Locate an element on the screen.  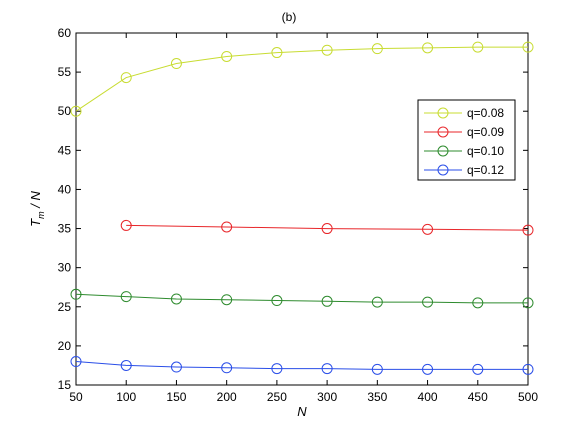
y-tick-label: 40 is located at coordinates (65, 189).